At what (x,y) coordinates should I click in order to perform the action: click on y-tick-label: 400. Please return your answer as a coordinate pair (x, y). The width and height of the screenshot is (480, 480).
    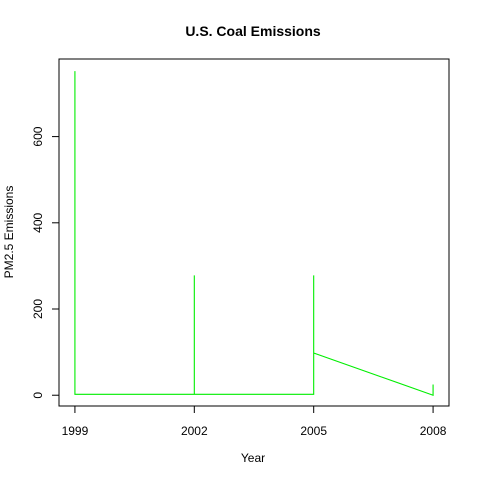
    Looking at the image, I should click on (38, 222).